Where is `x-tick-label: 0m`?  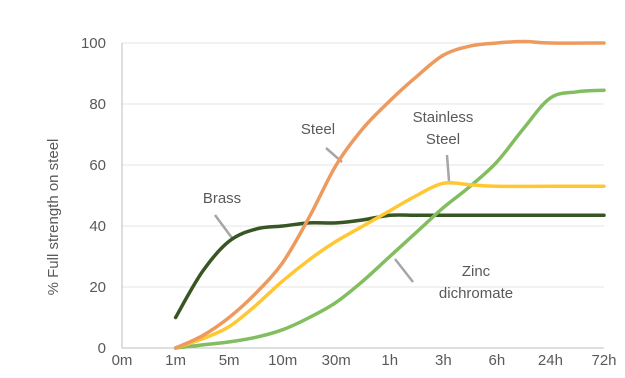 x-tick-label: 0m is located at coordinates (122, 360).